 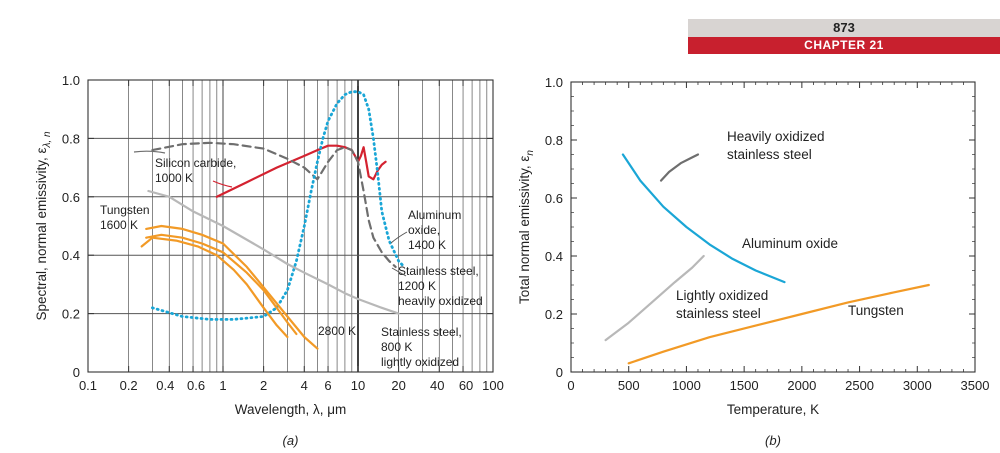 What do you see at coordinates (399, 272) in the screenshot?
I see `leader-stainless-heavy` at bounding box center [399, 272].